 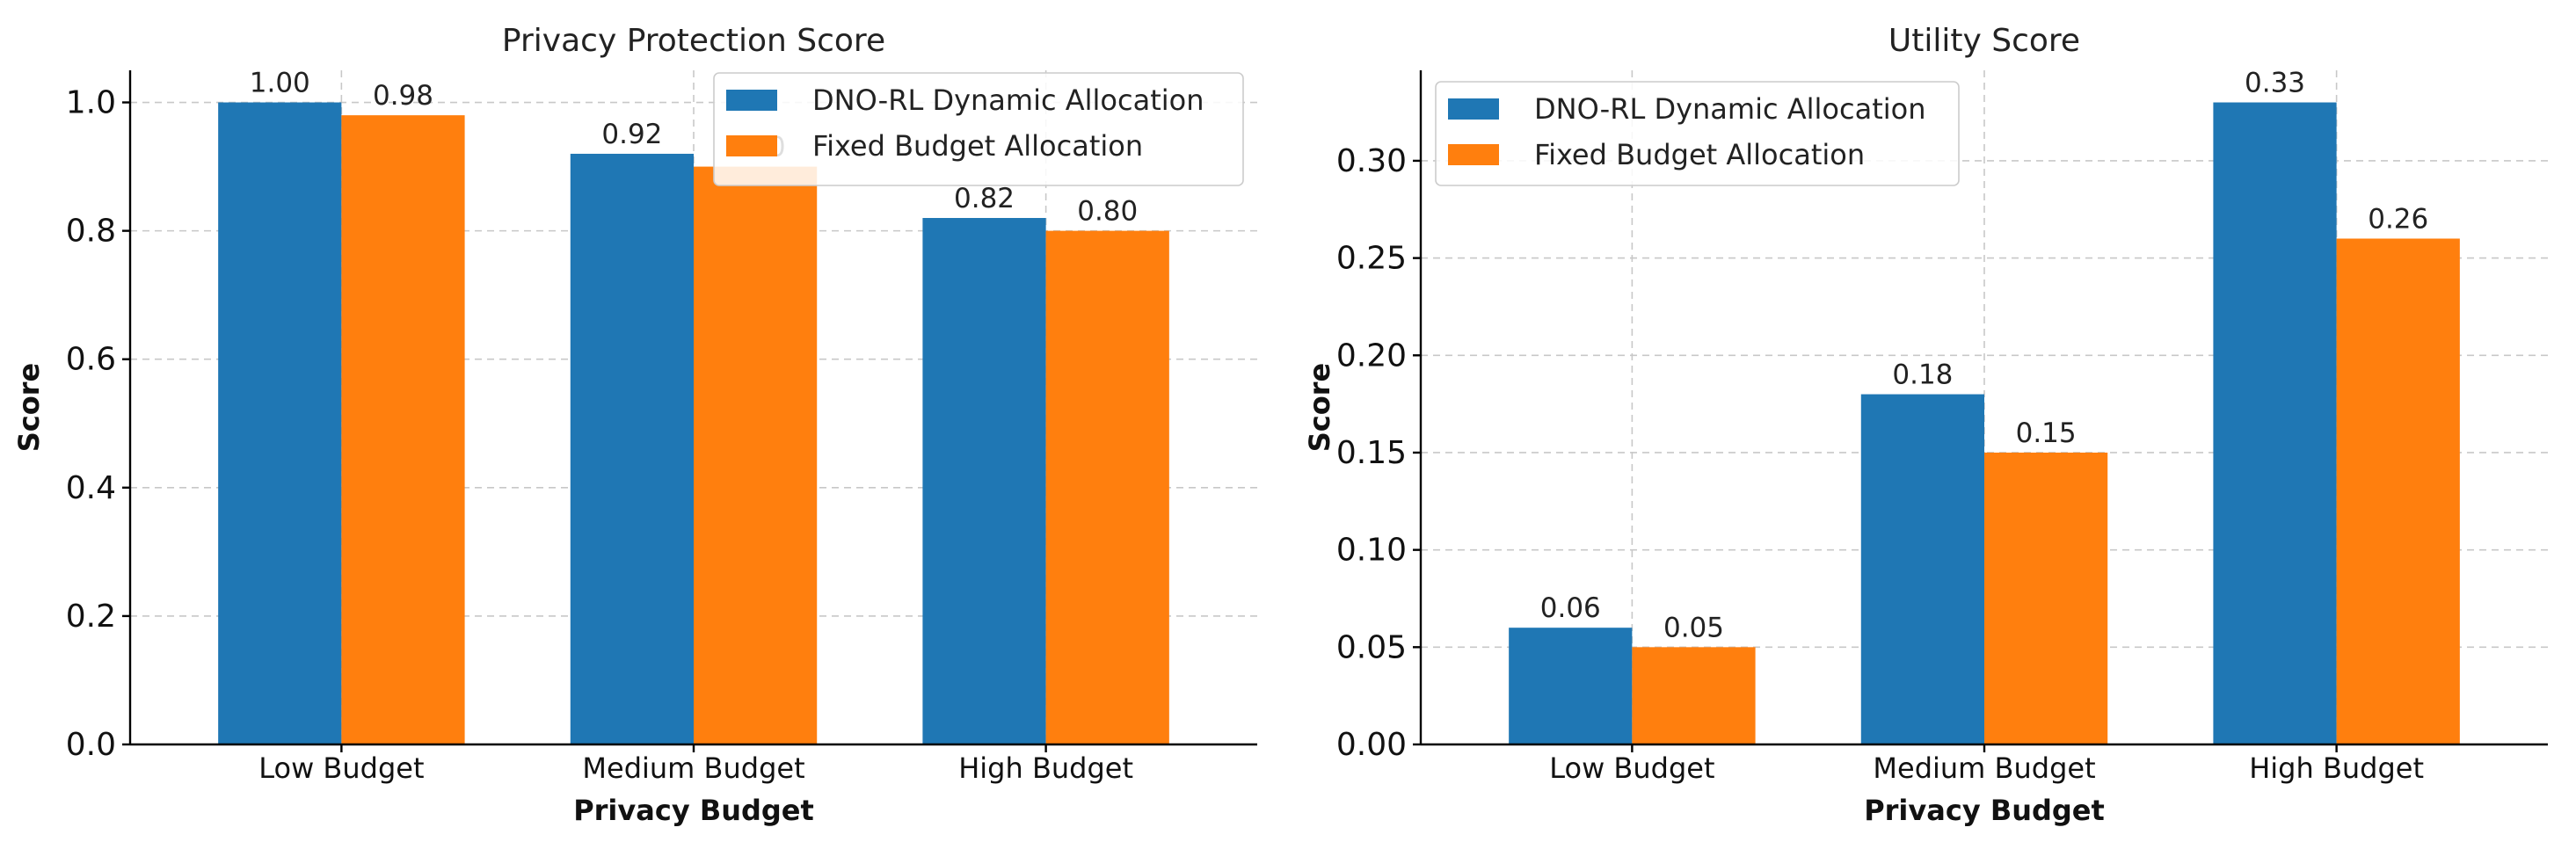 I want to click on y-tick-label: 0.8, so click(x=91, y=232).